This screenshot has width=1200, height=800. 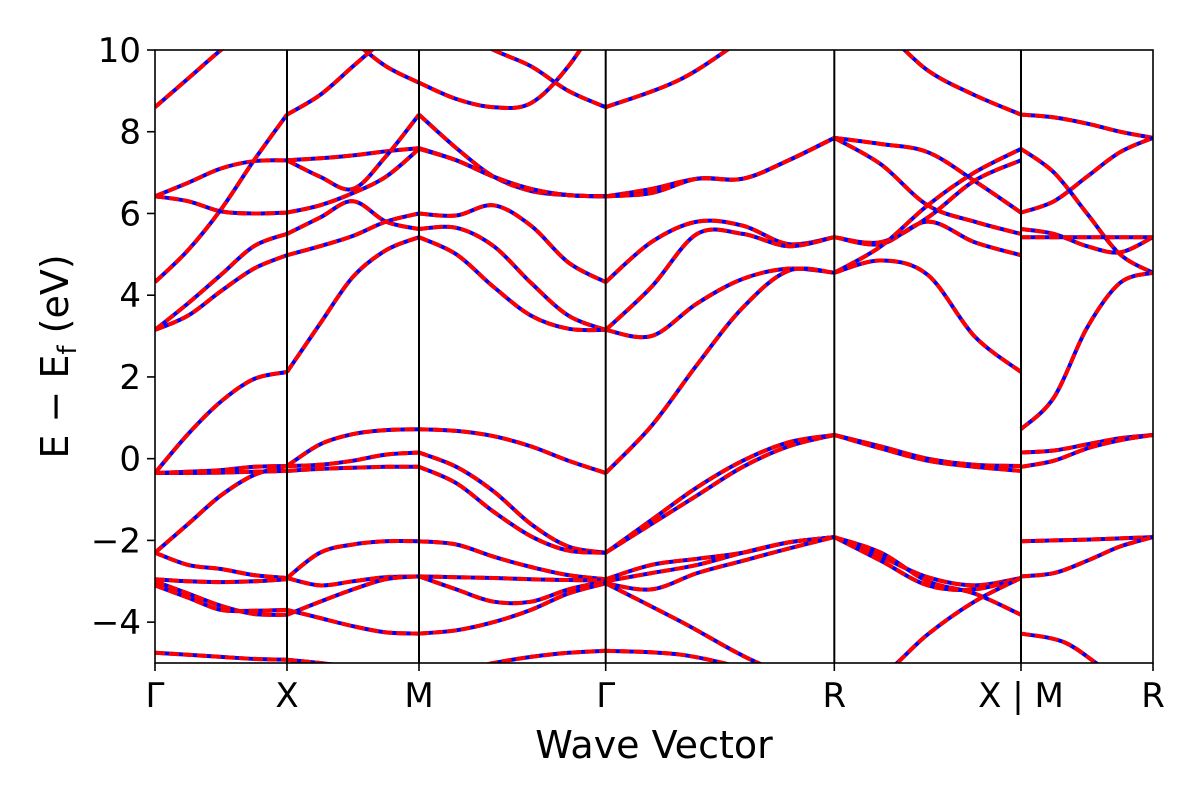 I want to click on x-tick-label: M, so click(x=418, y=696).